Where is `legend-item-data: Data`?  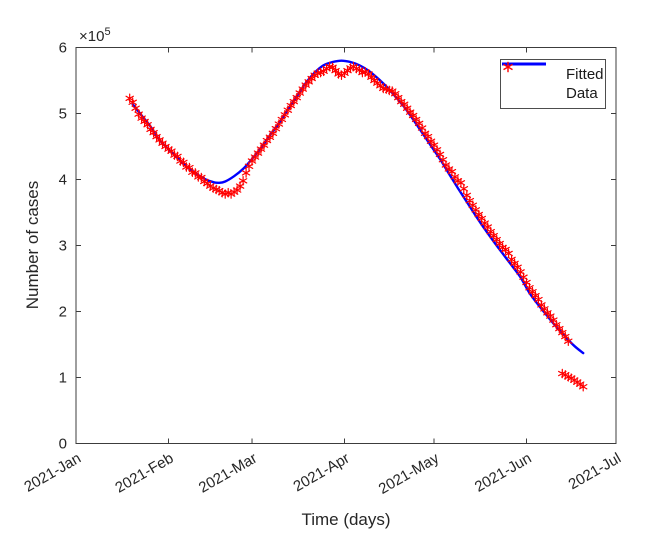
legend-item-data: Data is located at coordinates (551, 82).